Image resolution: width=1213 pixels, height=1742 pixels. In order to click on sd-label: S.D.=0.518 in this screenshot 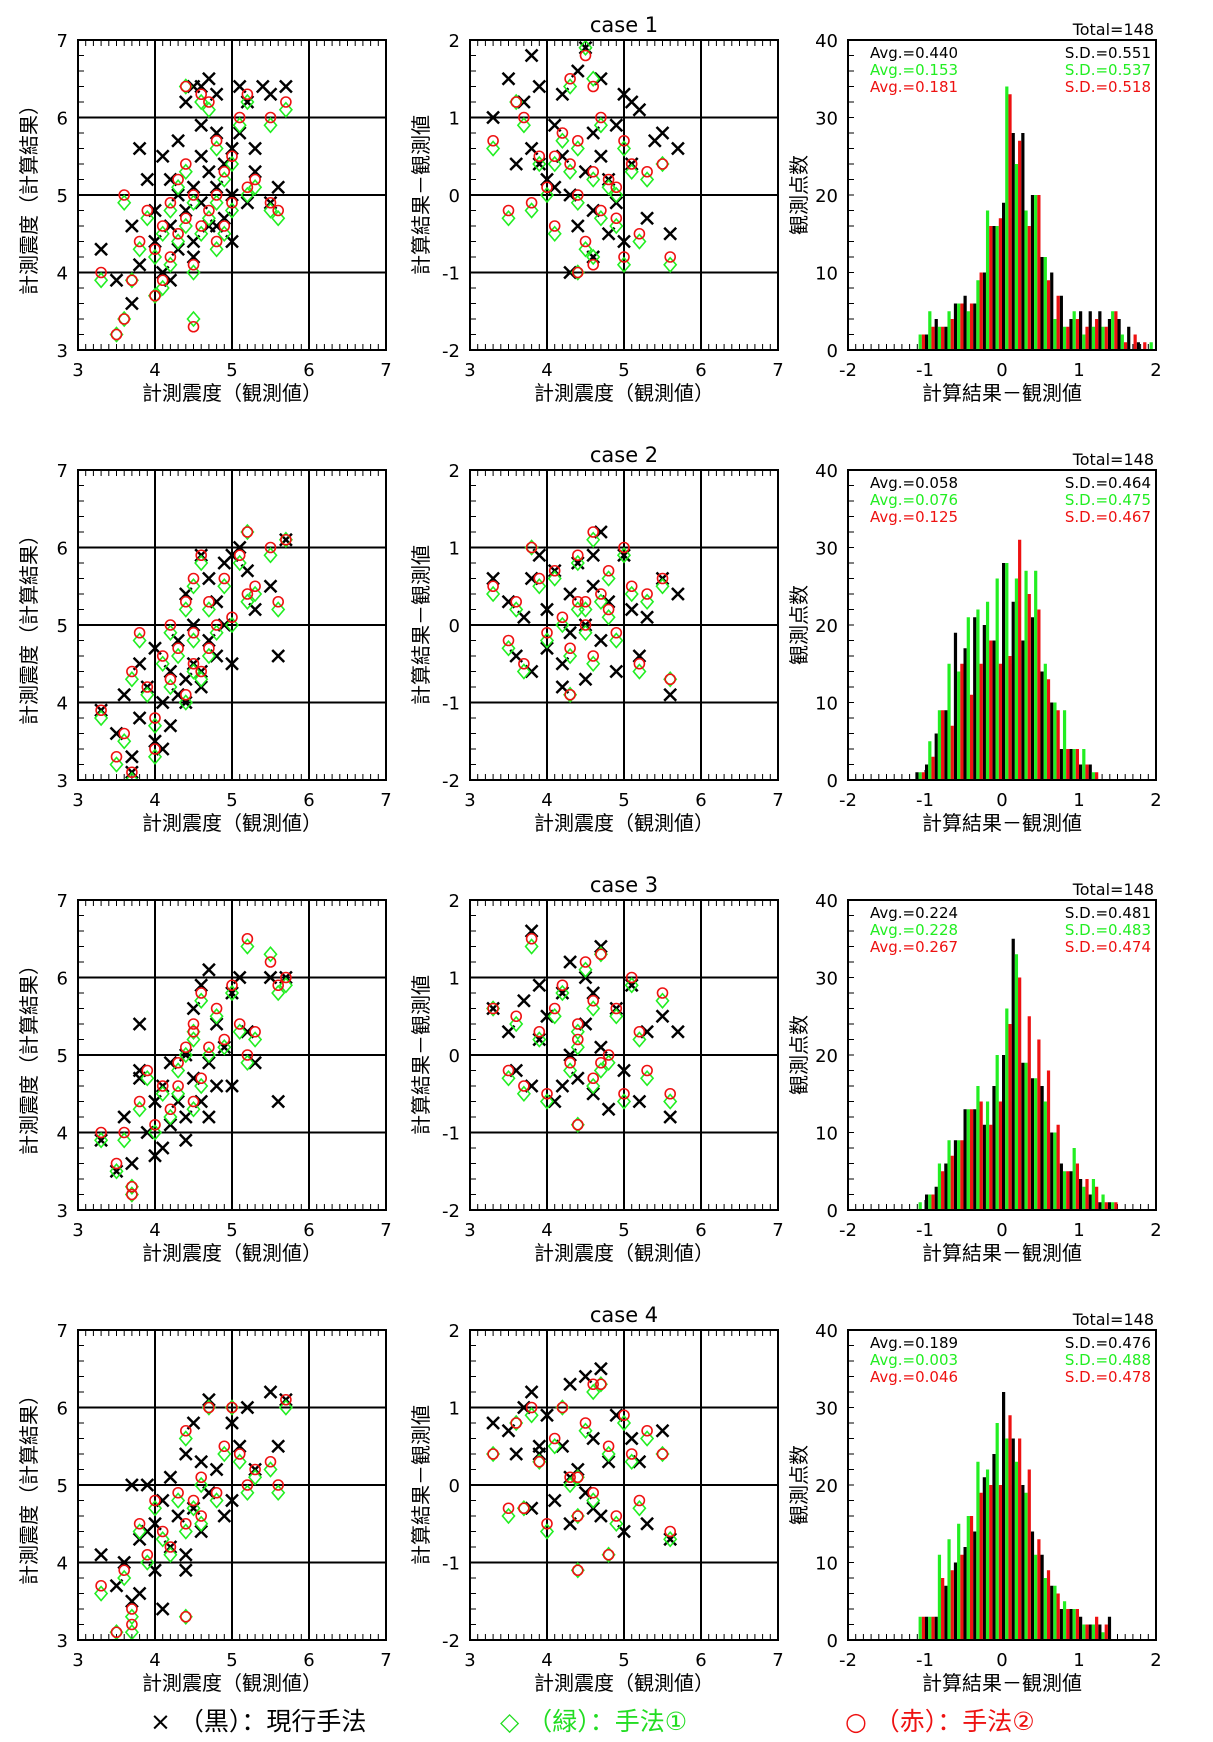, I will do `click(1108, 87)`.